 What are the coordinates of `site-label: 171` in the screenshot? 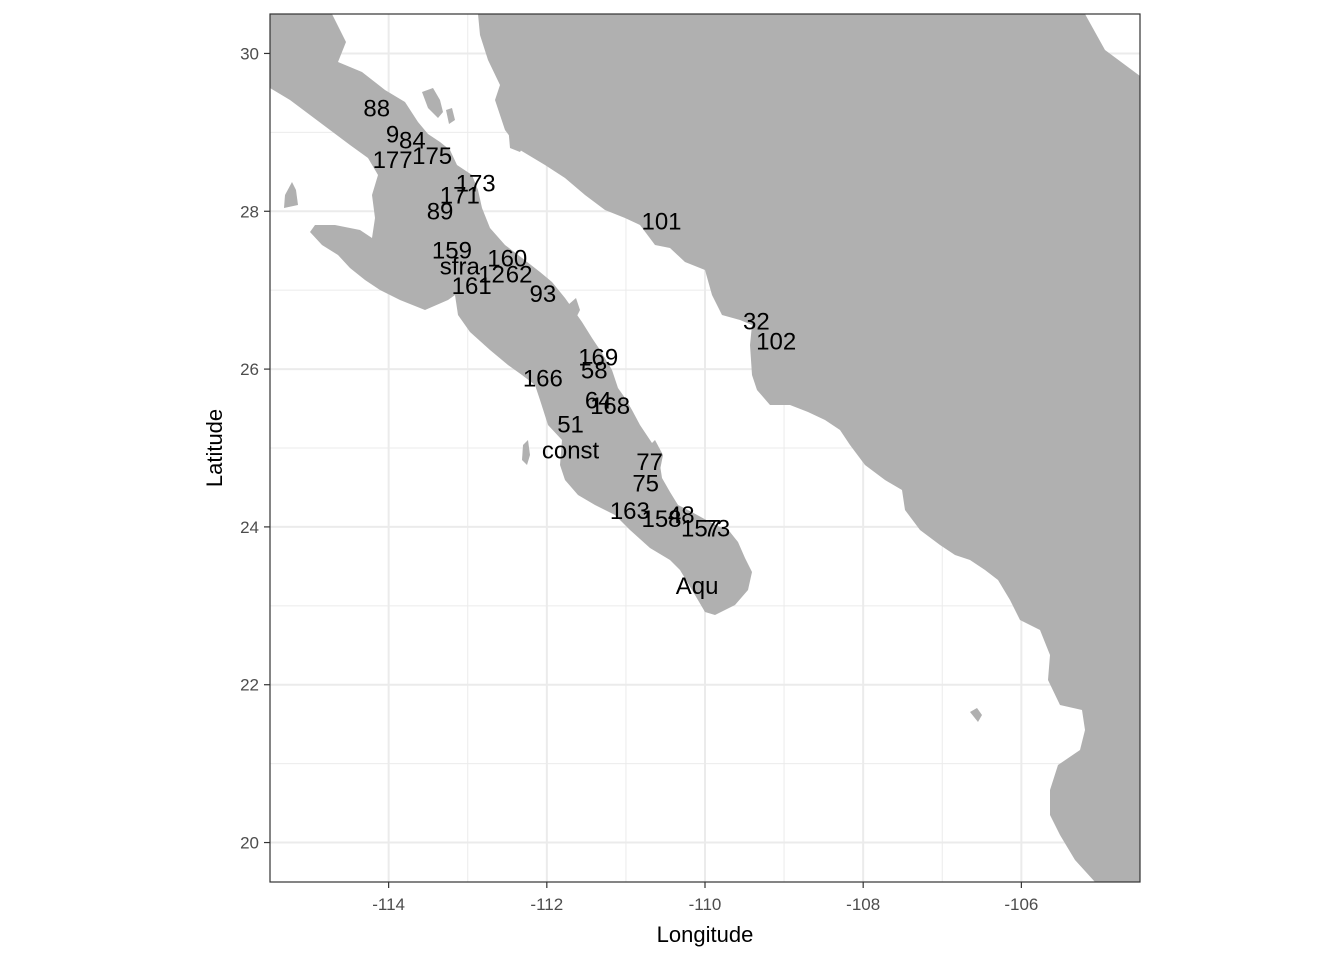 It's located at (460, 195).